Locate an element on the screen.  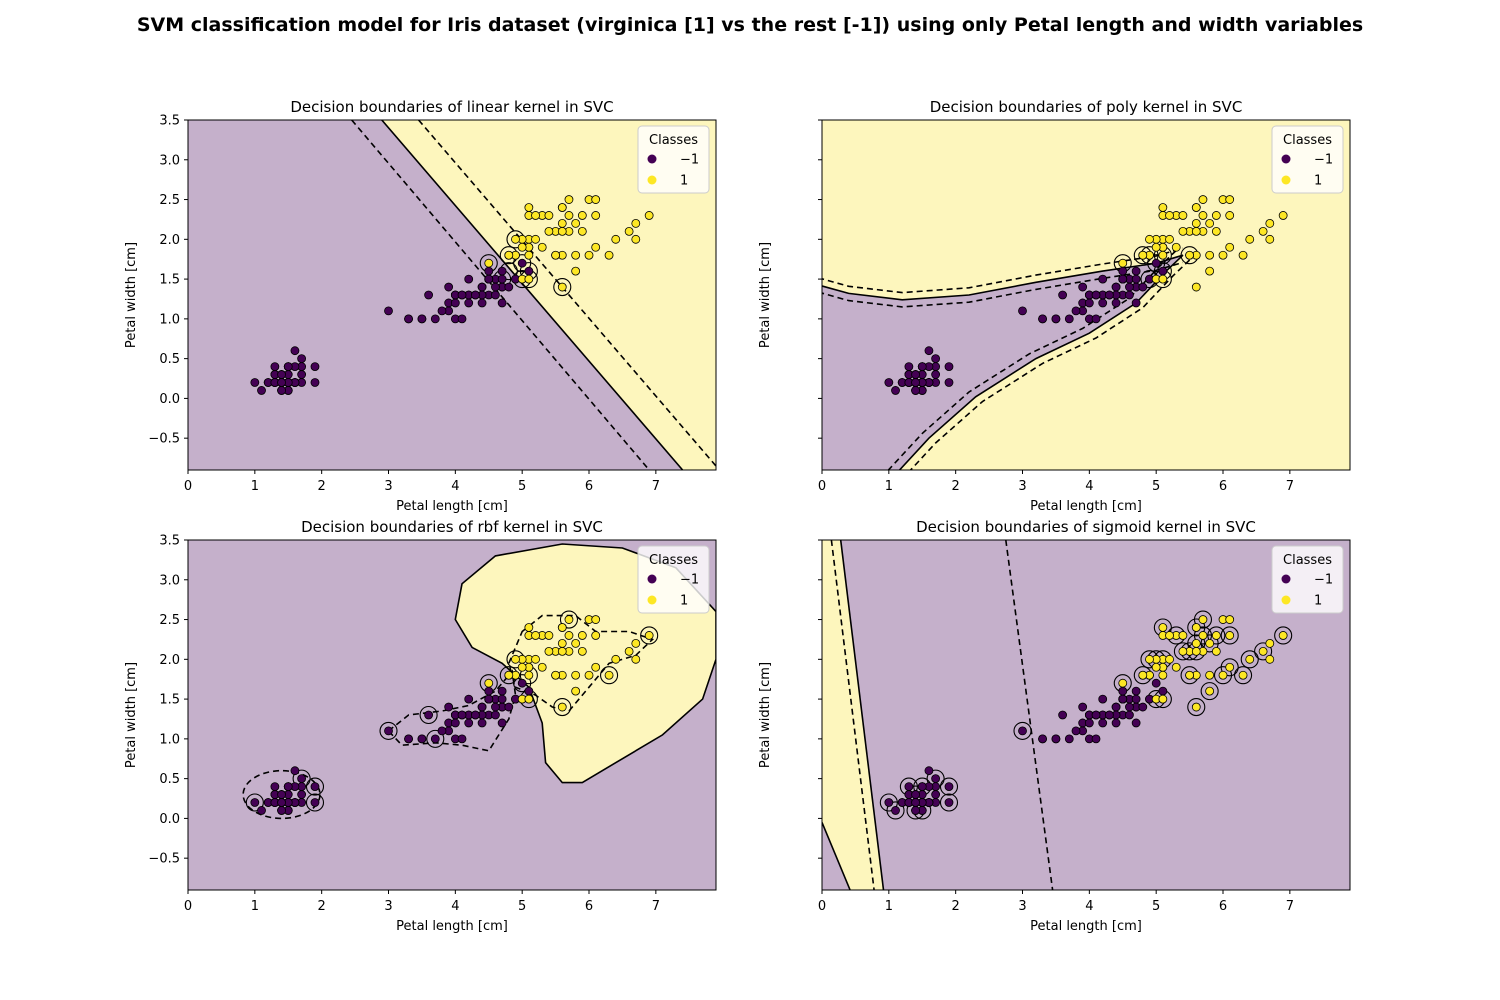
legend: Classes −1 1 is located at coordinates (673, 159).